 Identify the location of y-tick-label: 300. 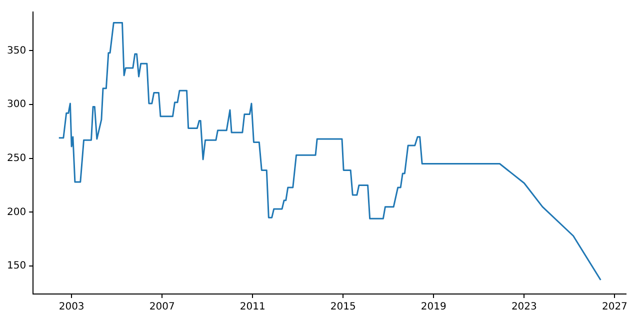
(16, 104).